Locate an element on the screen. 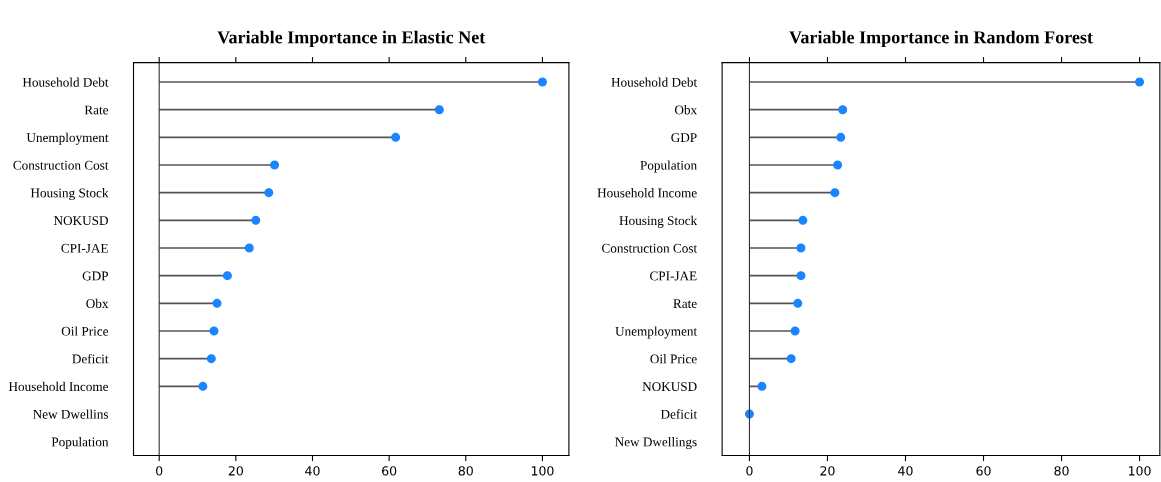  y-tick-label: New Dwellings is located at coordinates (656, 443).